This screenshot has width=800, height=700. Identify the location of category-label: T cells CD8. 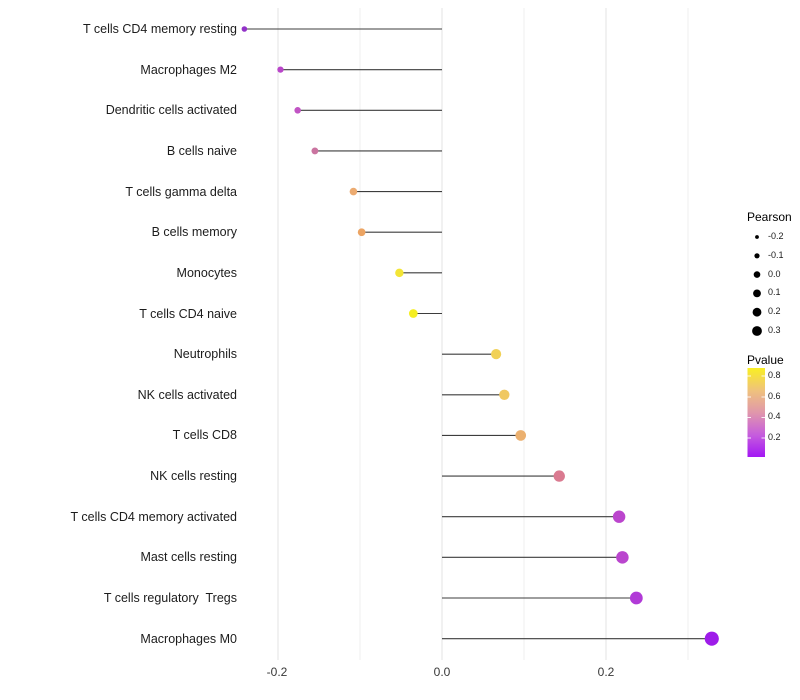
(204, 435).